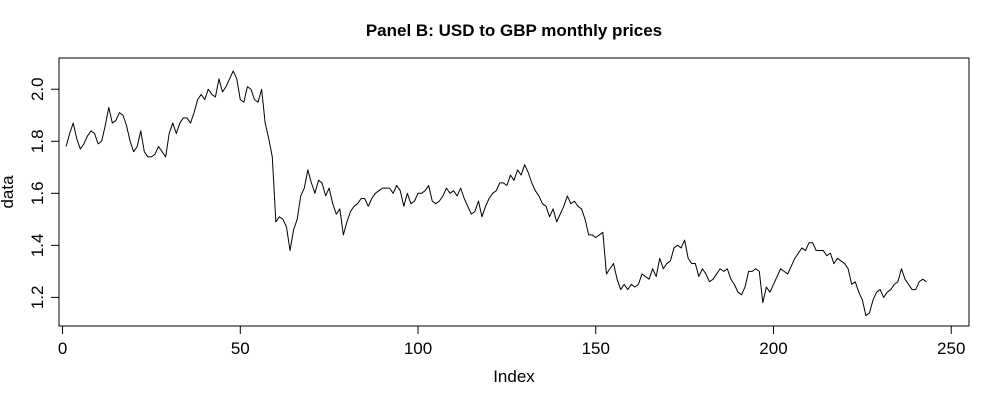 Image resolution: width=1000 pixels, height=400 pixels. I want to click on y-tick-label: 1.4, so click(37, 246).